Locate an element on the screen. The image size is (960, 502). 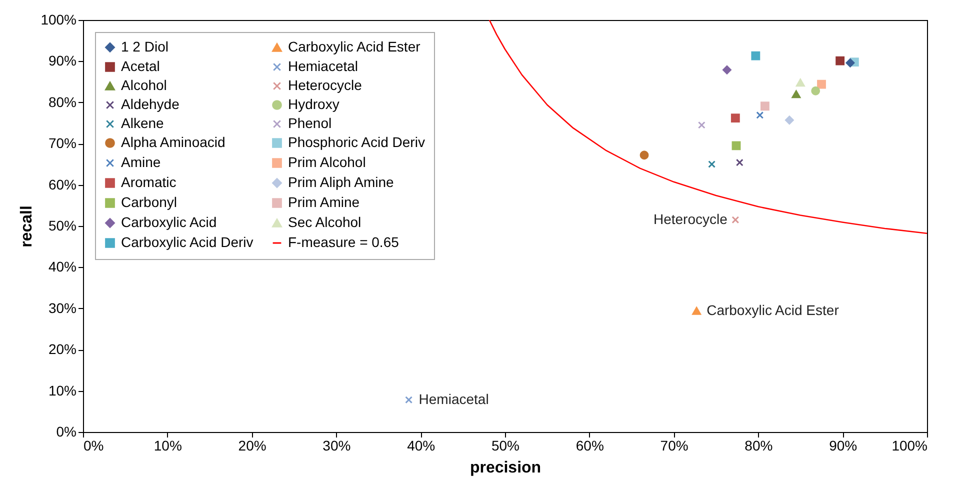
x-tick-label: 20% is located at coordinates (252, 446).